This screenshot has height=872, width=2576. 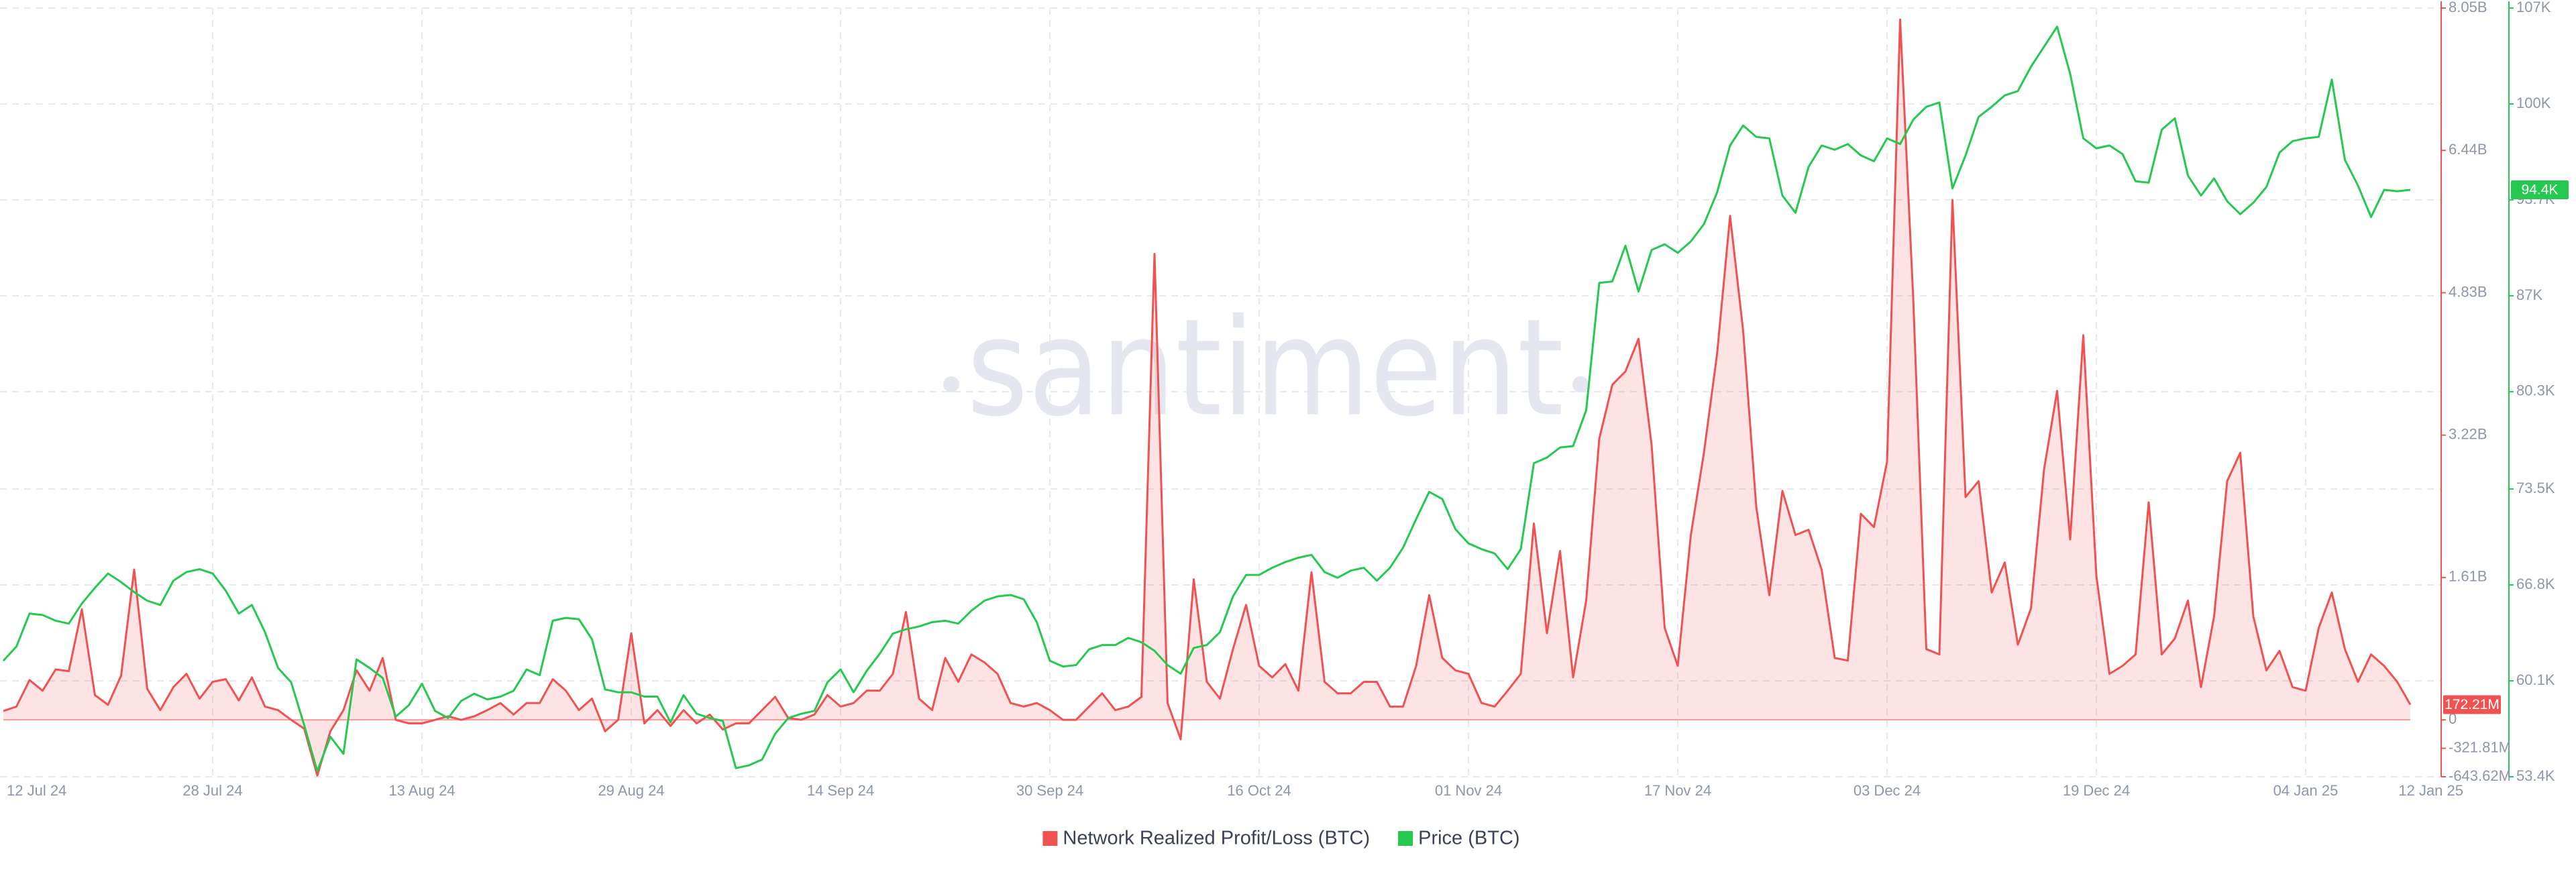 I want to click on y-tick-label: -321.81M, so click(x=2480, y=747).